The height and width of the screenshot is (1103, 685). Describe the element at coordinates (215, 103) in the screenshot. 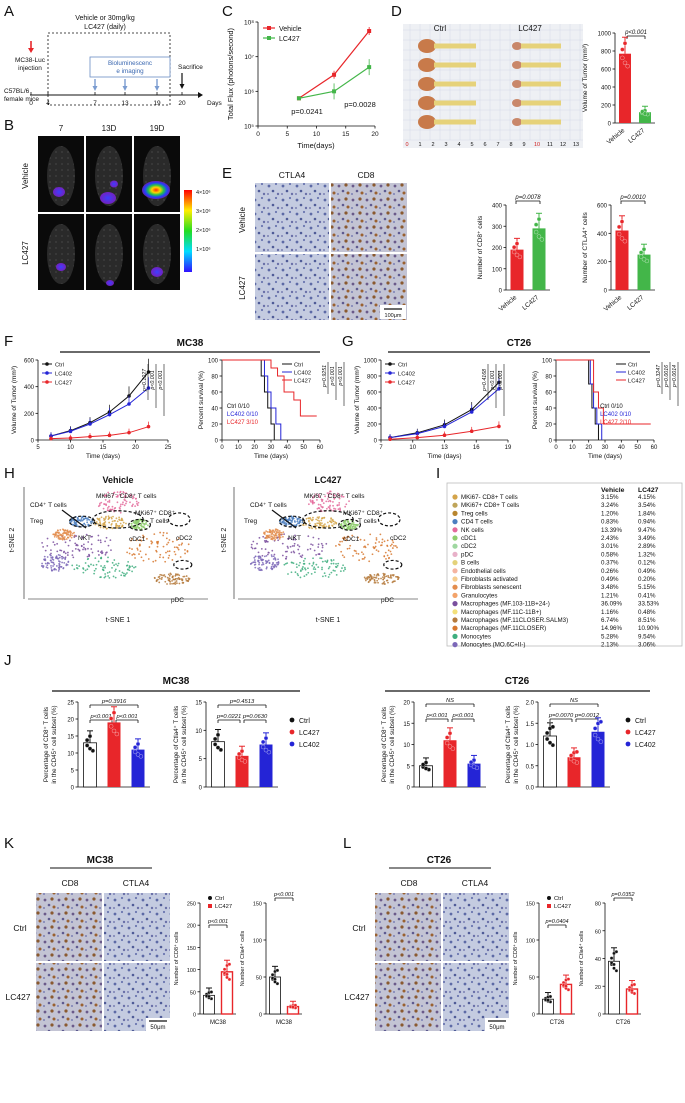

I see `days-label: Days` at that location.